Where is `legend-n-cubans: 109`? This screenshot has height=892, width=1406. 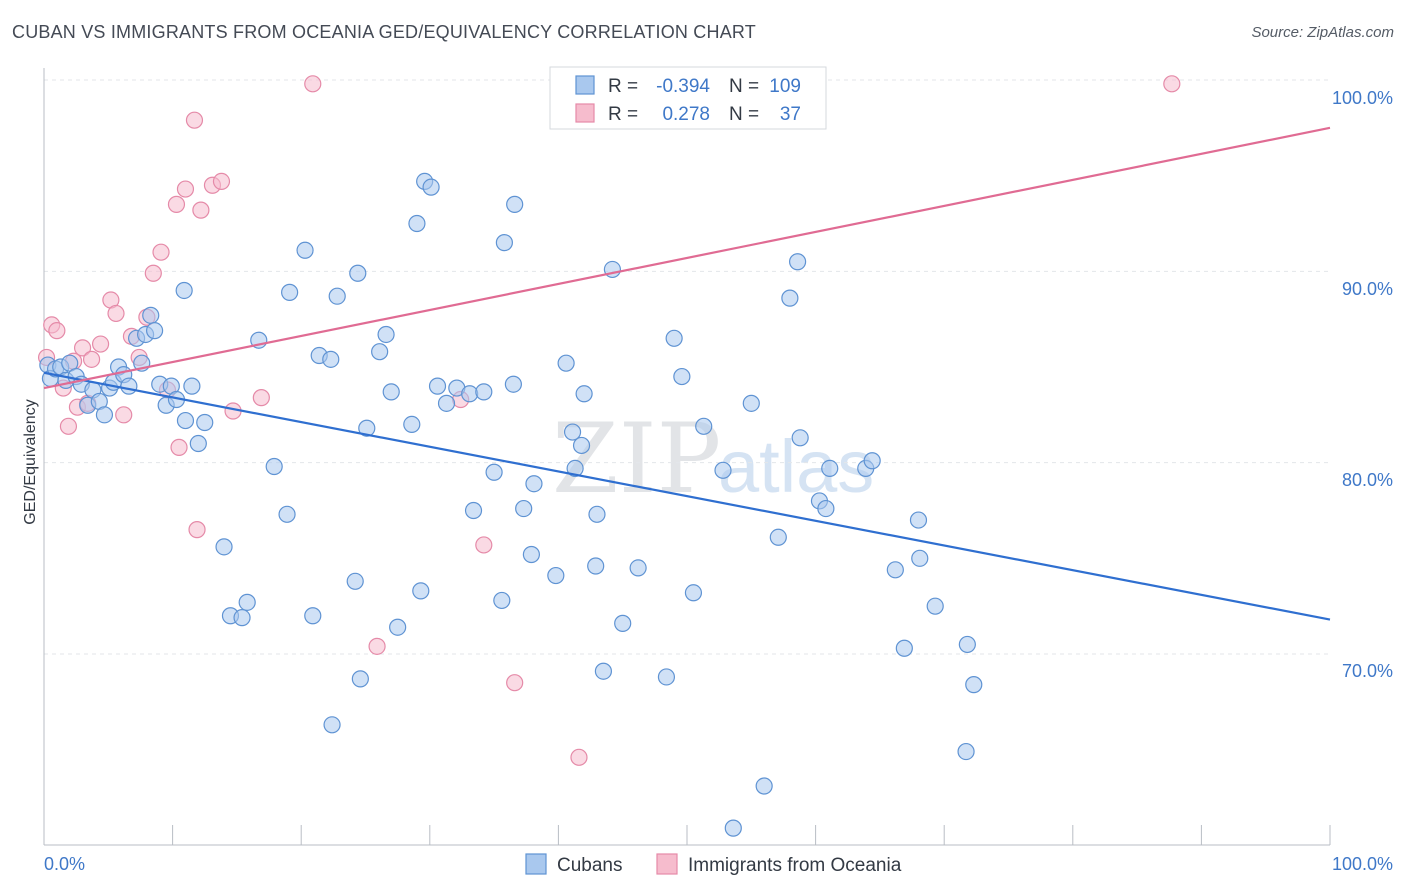 legend-n-cubans: 109 is located at coordinates (785, 86).